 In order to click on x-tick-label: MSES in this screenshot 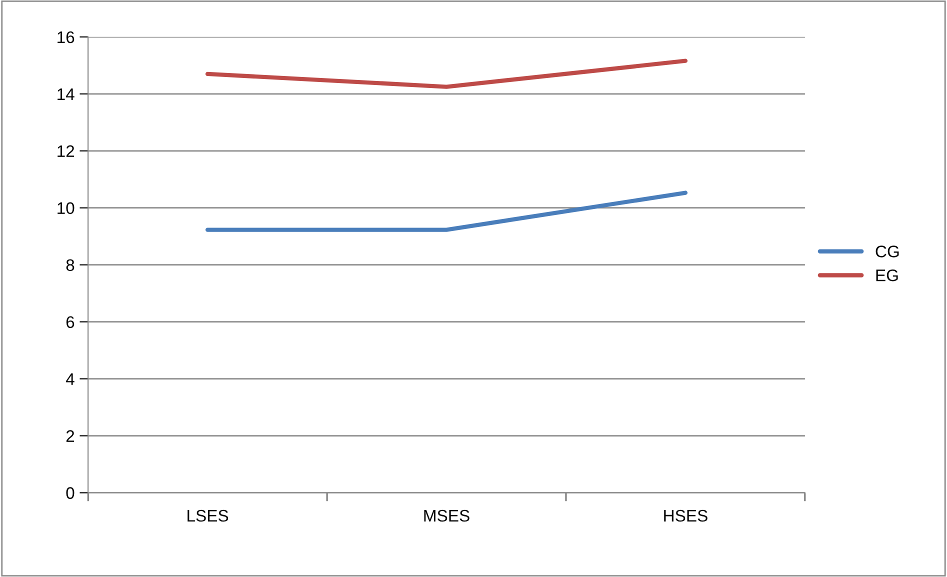, I will do `click(447, 516)`.